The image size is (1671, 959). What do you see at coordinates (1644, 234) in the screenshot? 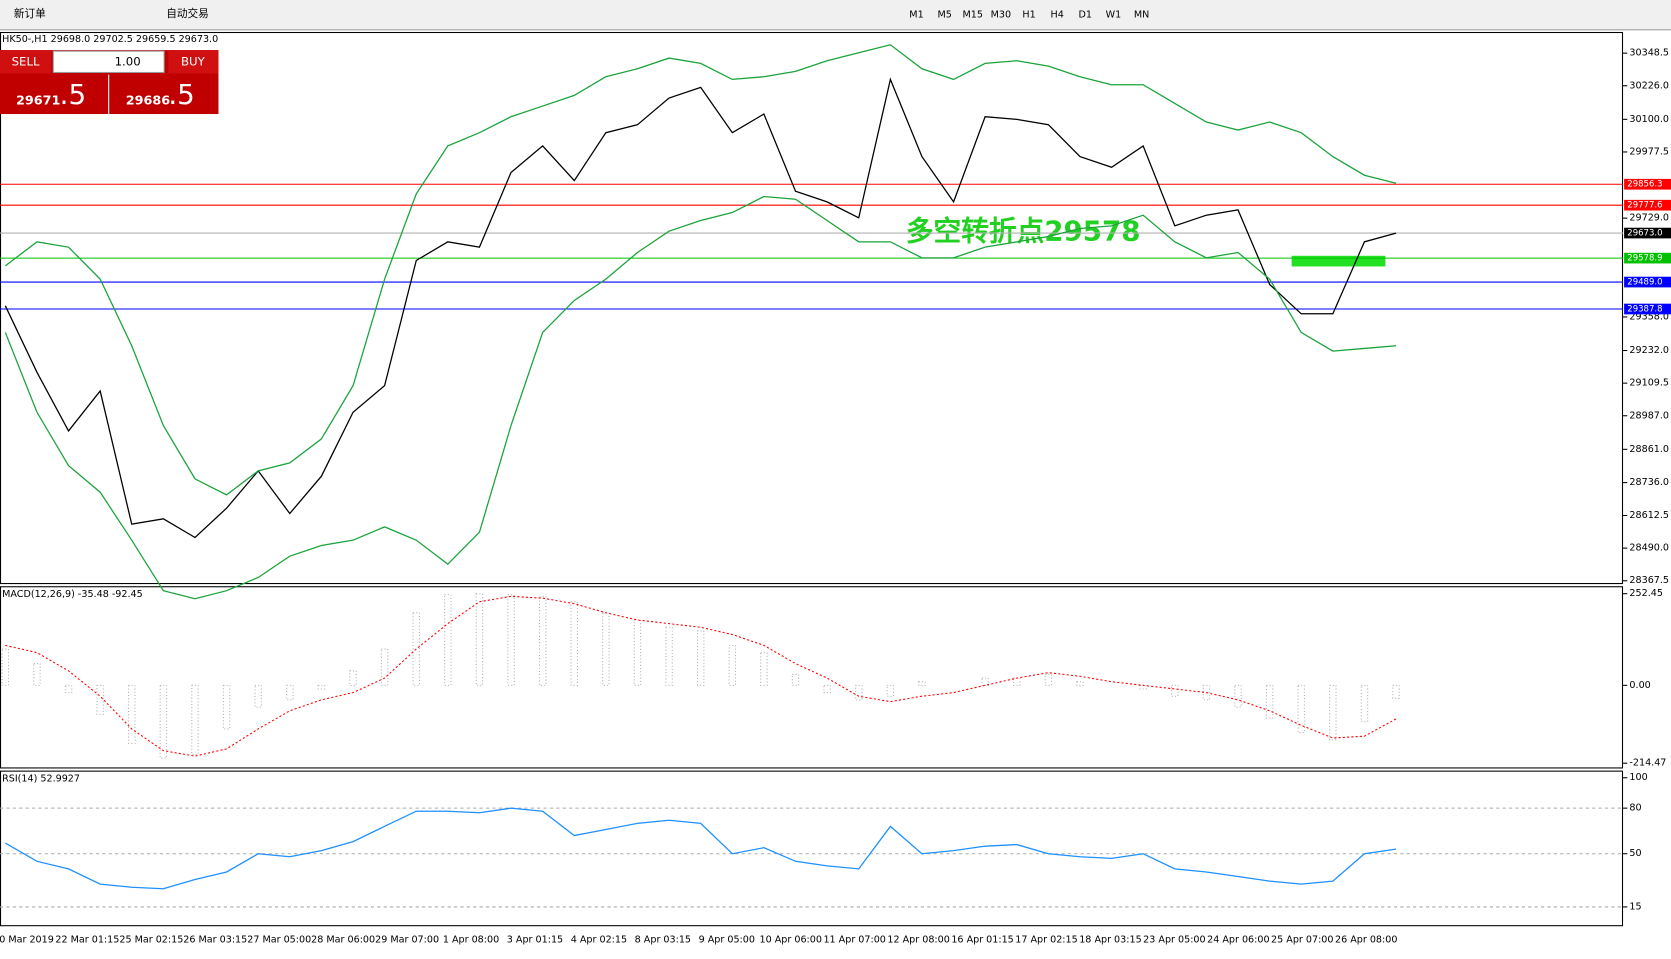
I see `level-label: 29673.0` at bounding box center [1644, 234].